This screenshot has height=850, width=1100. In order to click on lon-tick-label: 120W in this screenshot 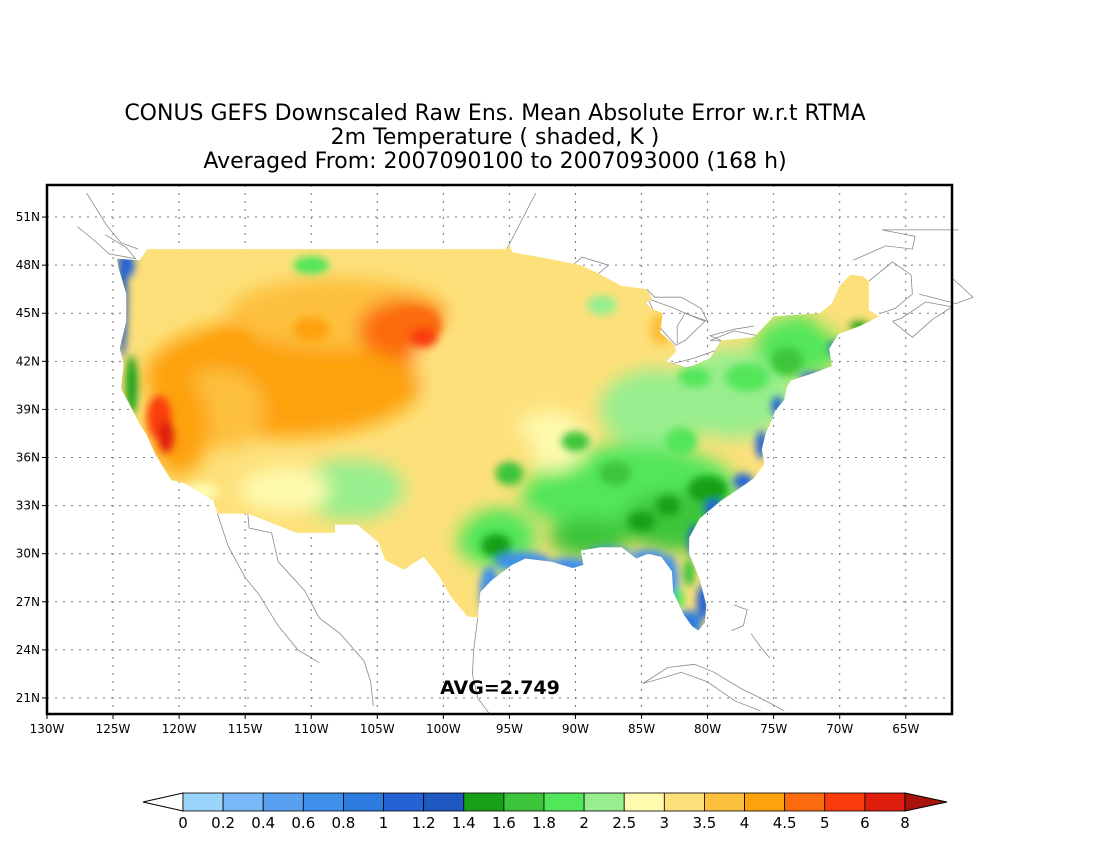, I will do `click(179, 729)`.